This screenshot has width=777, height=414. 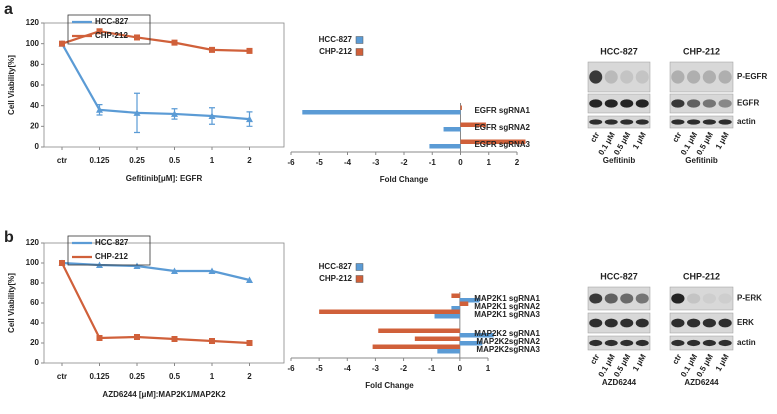 What do you see at coordinates (34, 322) in the screenshot?
I see `y-tick-label: 40` at bounding box center [34, 322].